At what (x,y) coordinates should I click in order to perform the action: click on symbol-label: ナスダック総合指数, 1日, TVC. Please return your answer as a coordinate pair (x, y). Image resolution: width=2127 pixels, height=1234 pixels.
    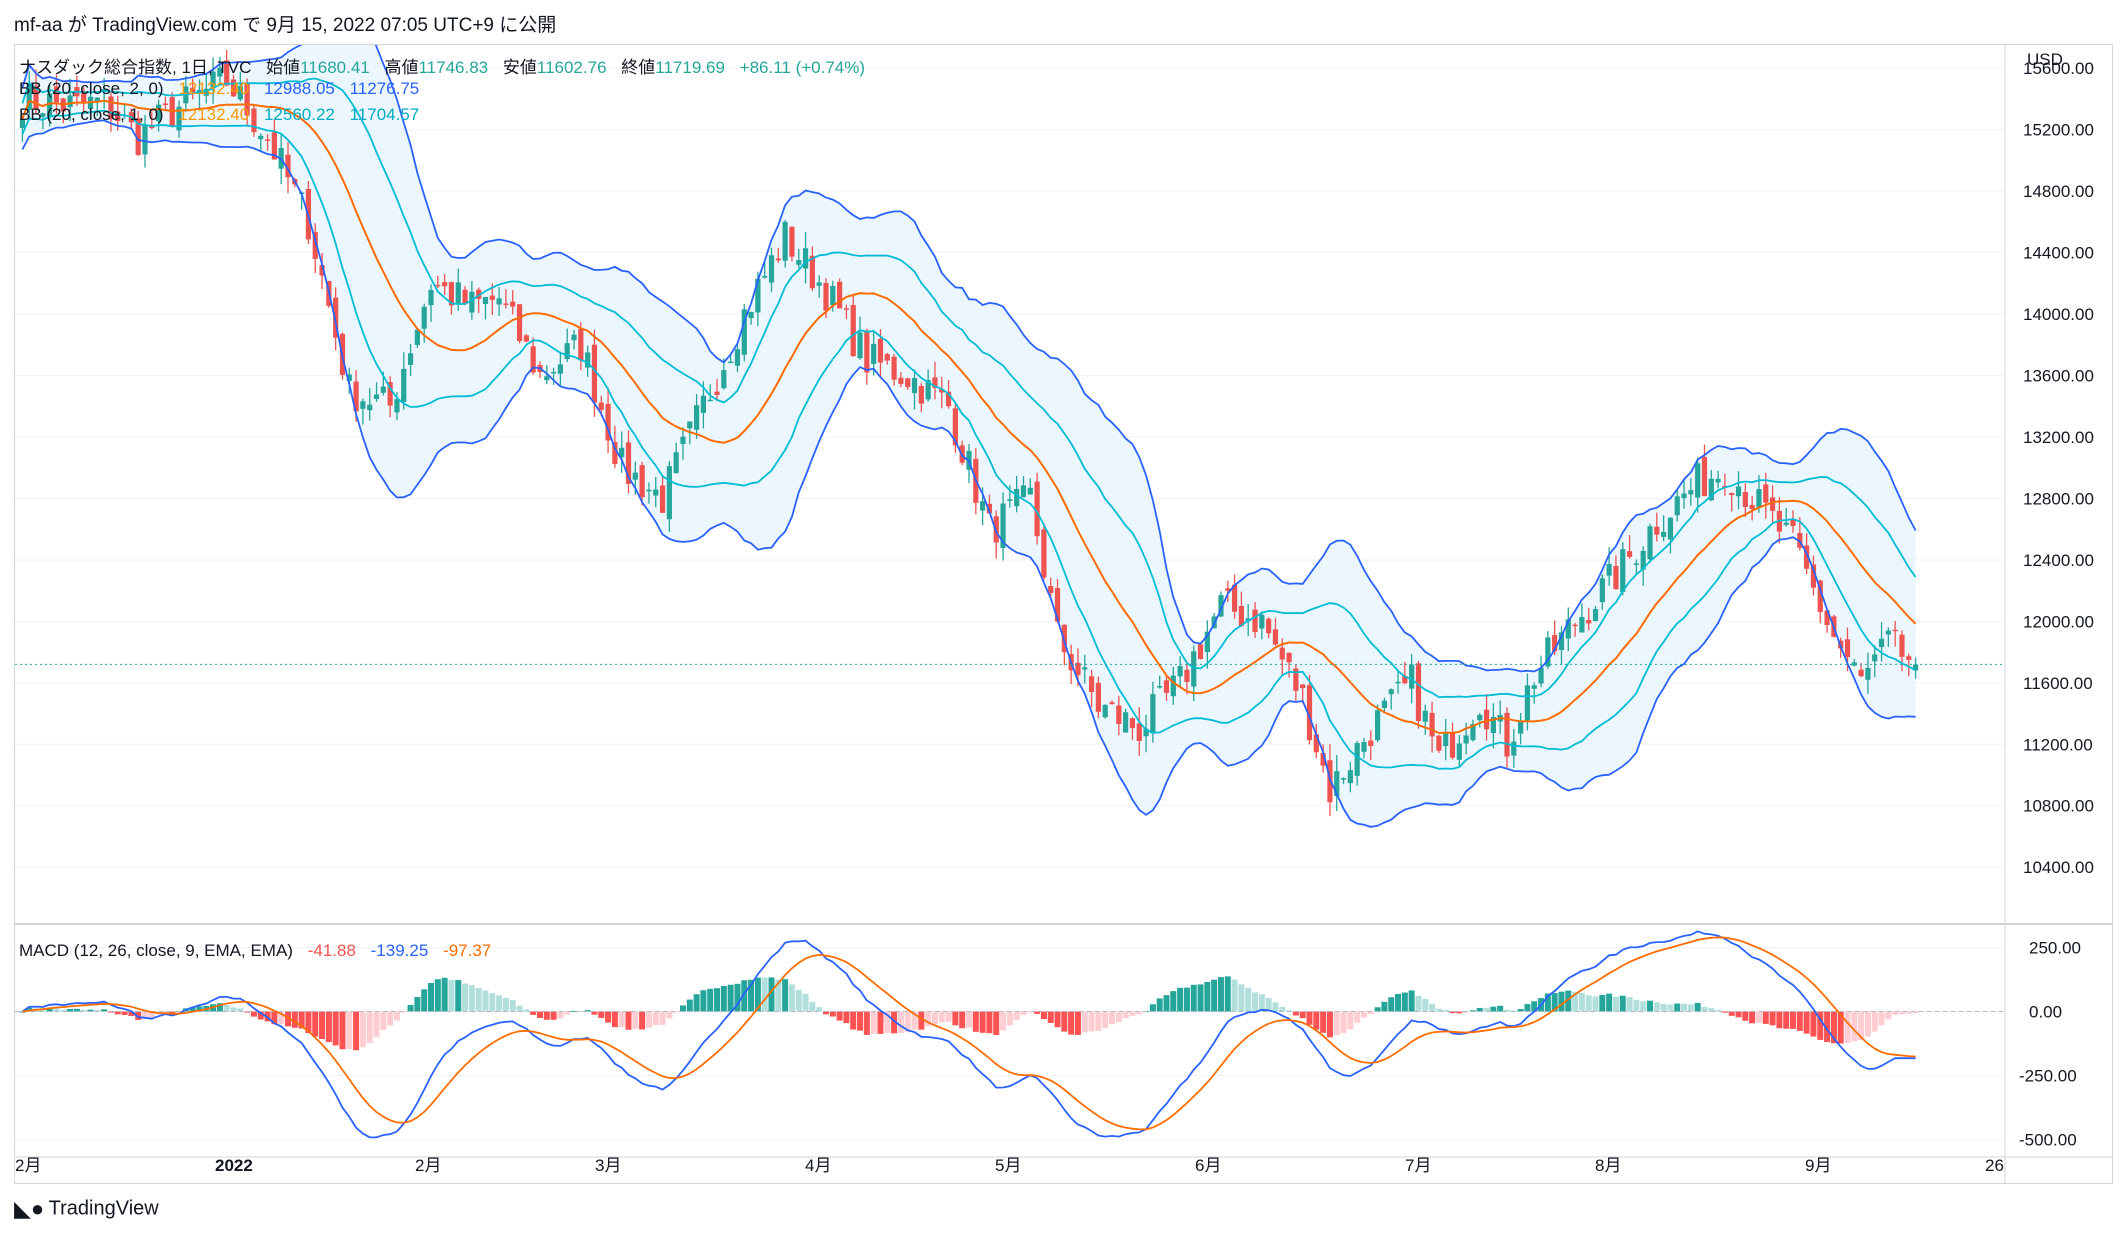
    Looking at the image, I should click on (135, 67).